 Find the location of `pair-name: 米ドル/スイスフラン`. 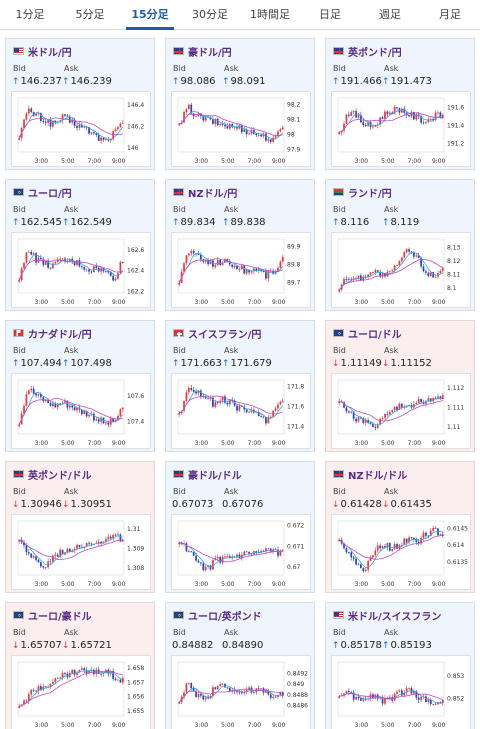

pair-name: 米ドル/スイスフラン is located at coordinates (395, 617).